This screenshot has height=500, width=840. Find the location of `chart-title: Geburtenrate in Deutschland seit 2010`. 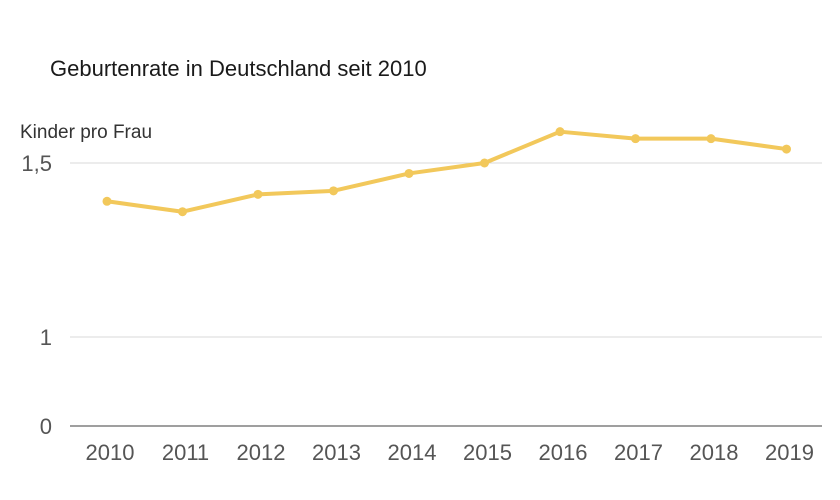

chart-title: Geburtenrate in Deutschland seit 2010 is located at coordinates (238, 68).